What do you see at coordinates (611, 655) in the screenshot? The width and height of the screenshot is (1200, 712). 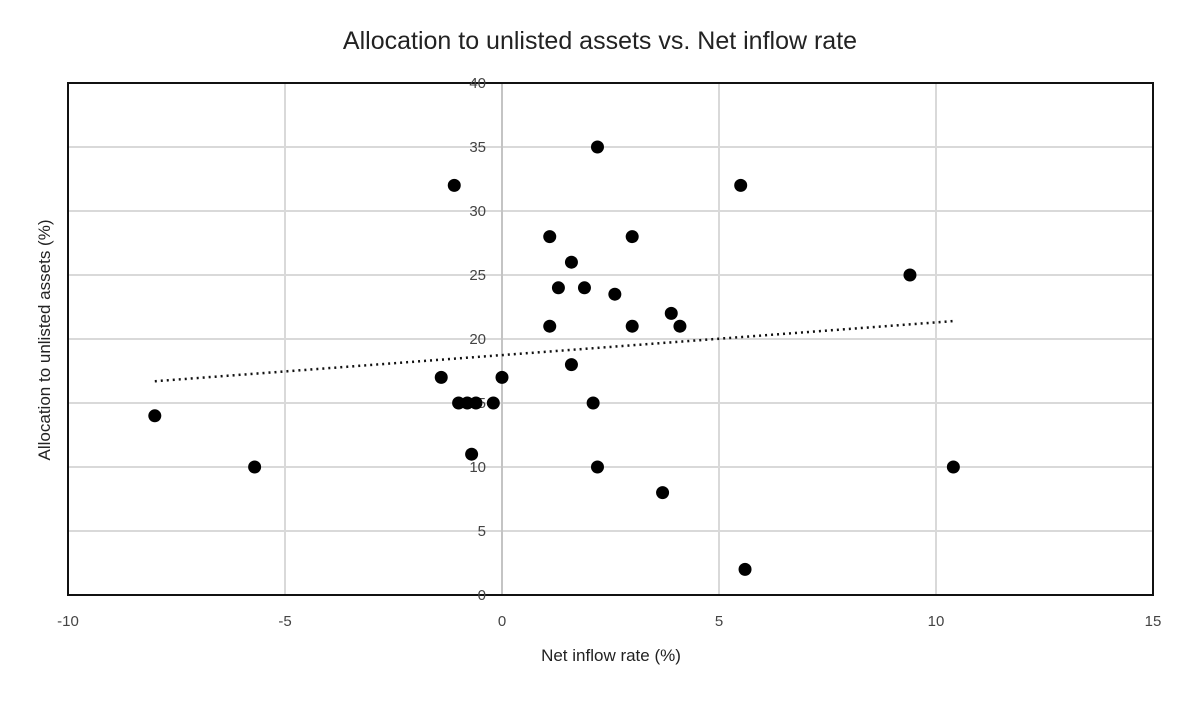 I see `x-axis-title: Net inflow rate (%)` at bounding box center [611, 655].